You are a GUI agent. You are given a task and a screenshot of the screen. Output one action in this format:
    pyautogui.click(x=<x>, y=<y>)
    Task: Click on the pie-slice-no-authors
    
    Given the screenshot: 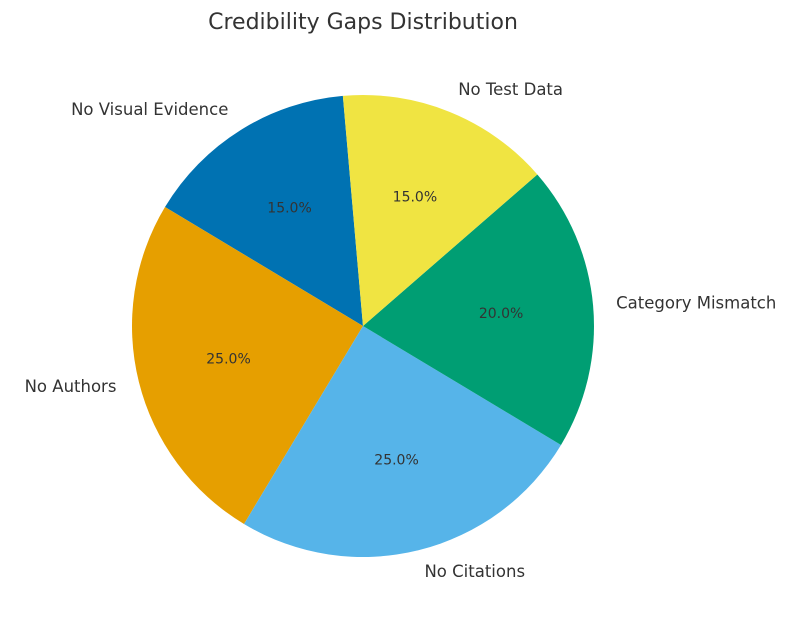 What is the action you would take?
    pyautogui.click(x=247, y=366)
    